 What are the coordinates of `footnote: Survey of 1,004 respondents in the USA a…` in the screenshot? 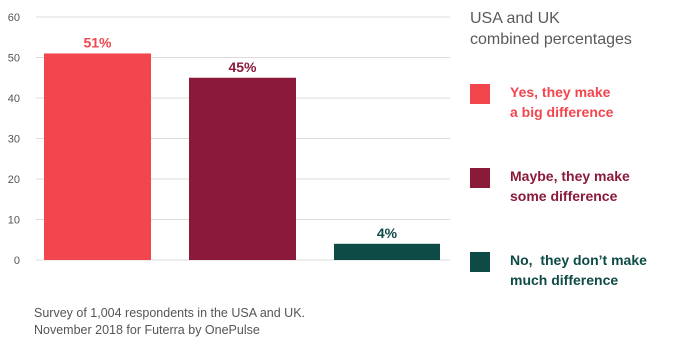 It's located at (169, 322).